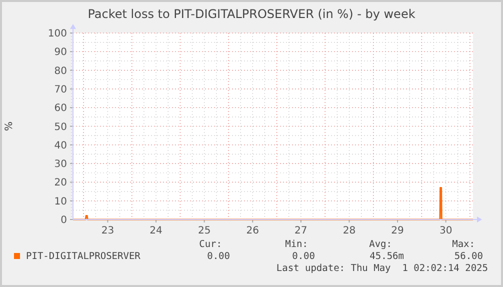 Image resolution: width=503 pixels, height=287 pixels. I want to click on text: Cur:, so click(210, 244).